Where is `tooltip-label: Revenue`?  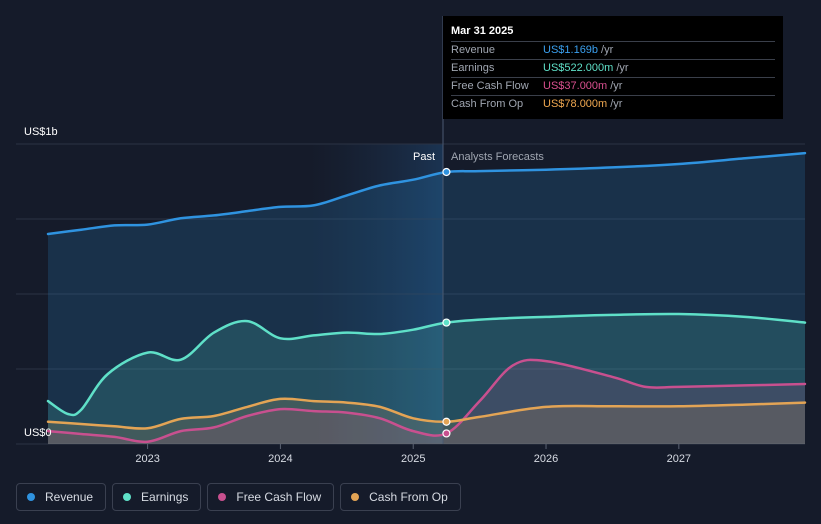 tooltip-label: Revenue is located at coordinates (473, 50).